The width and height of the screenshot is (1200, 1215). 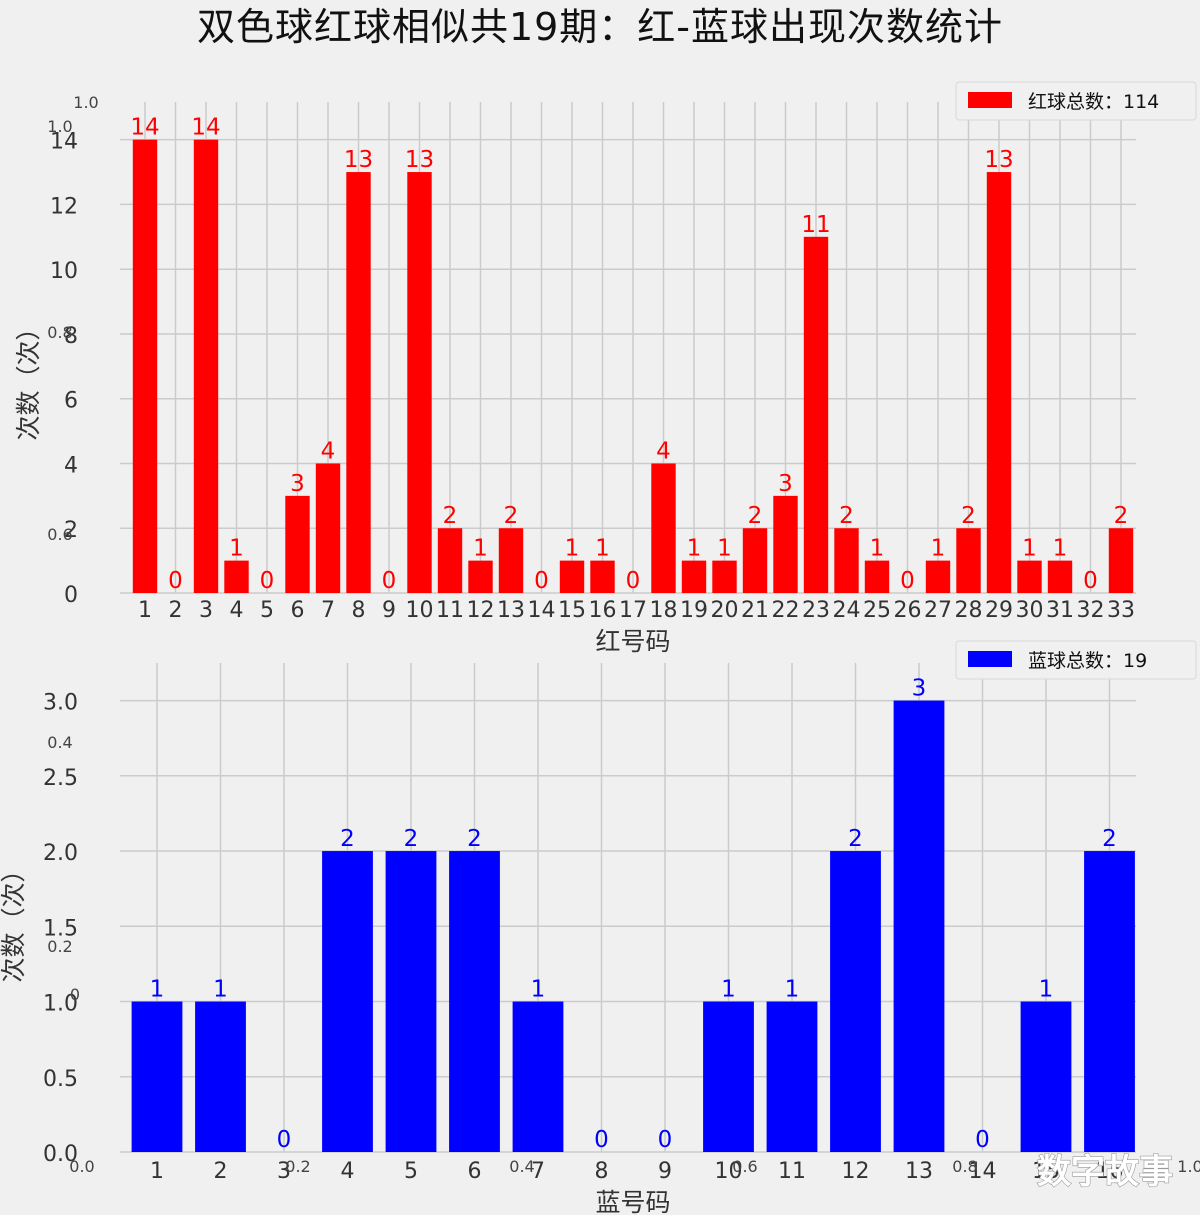 What do you see at coordinates (815, 225) in the screenshot?
I see `data-label-23: 11` at bounding box center [815, 225].